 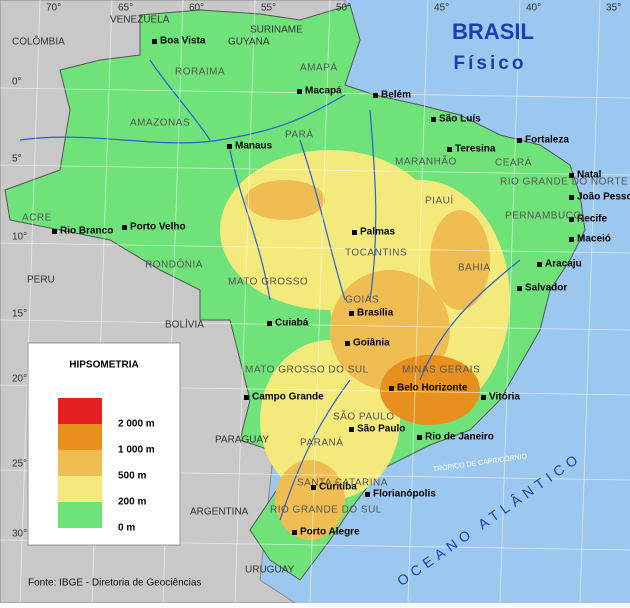 What do you see at coordinates (592, 219) in the screenshot?
I see `city-label: Recife` at bounding box center [592, 219].